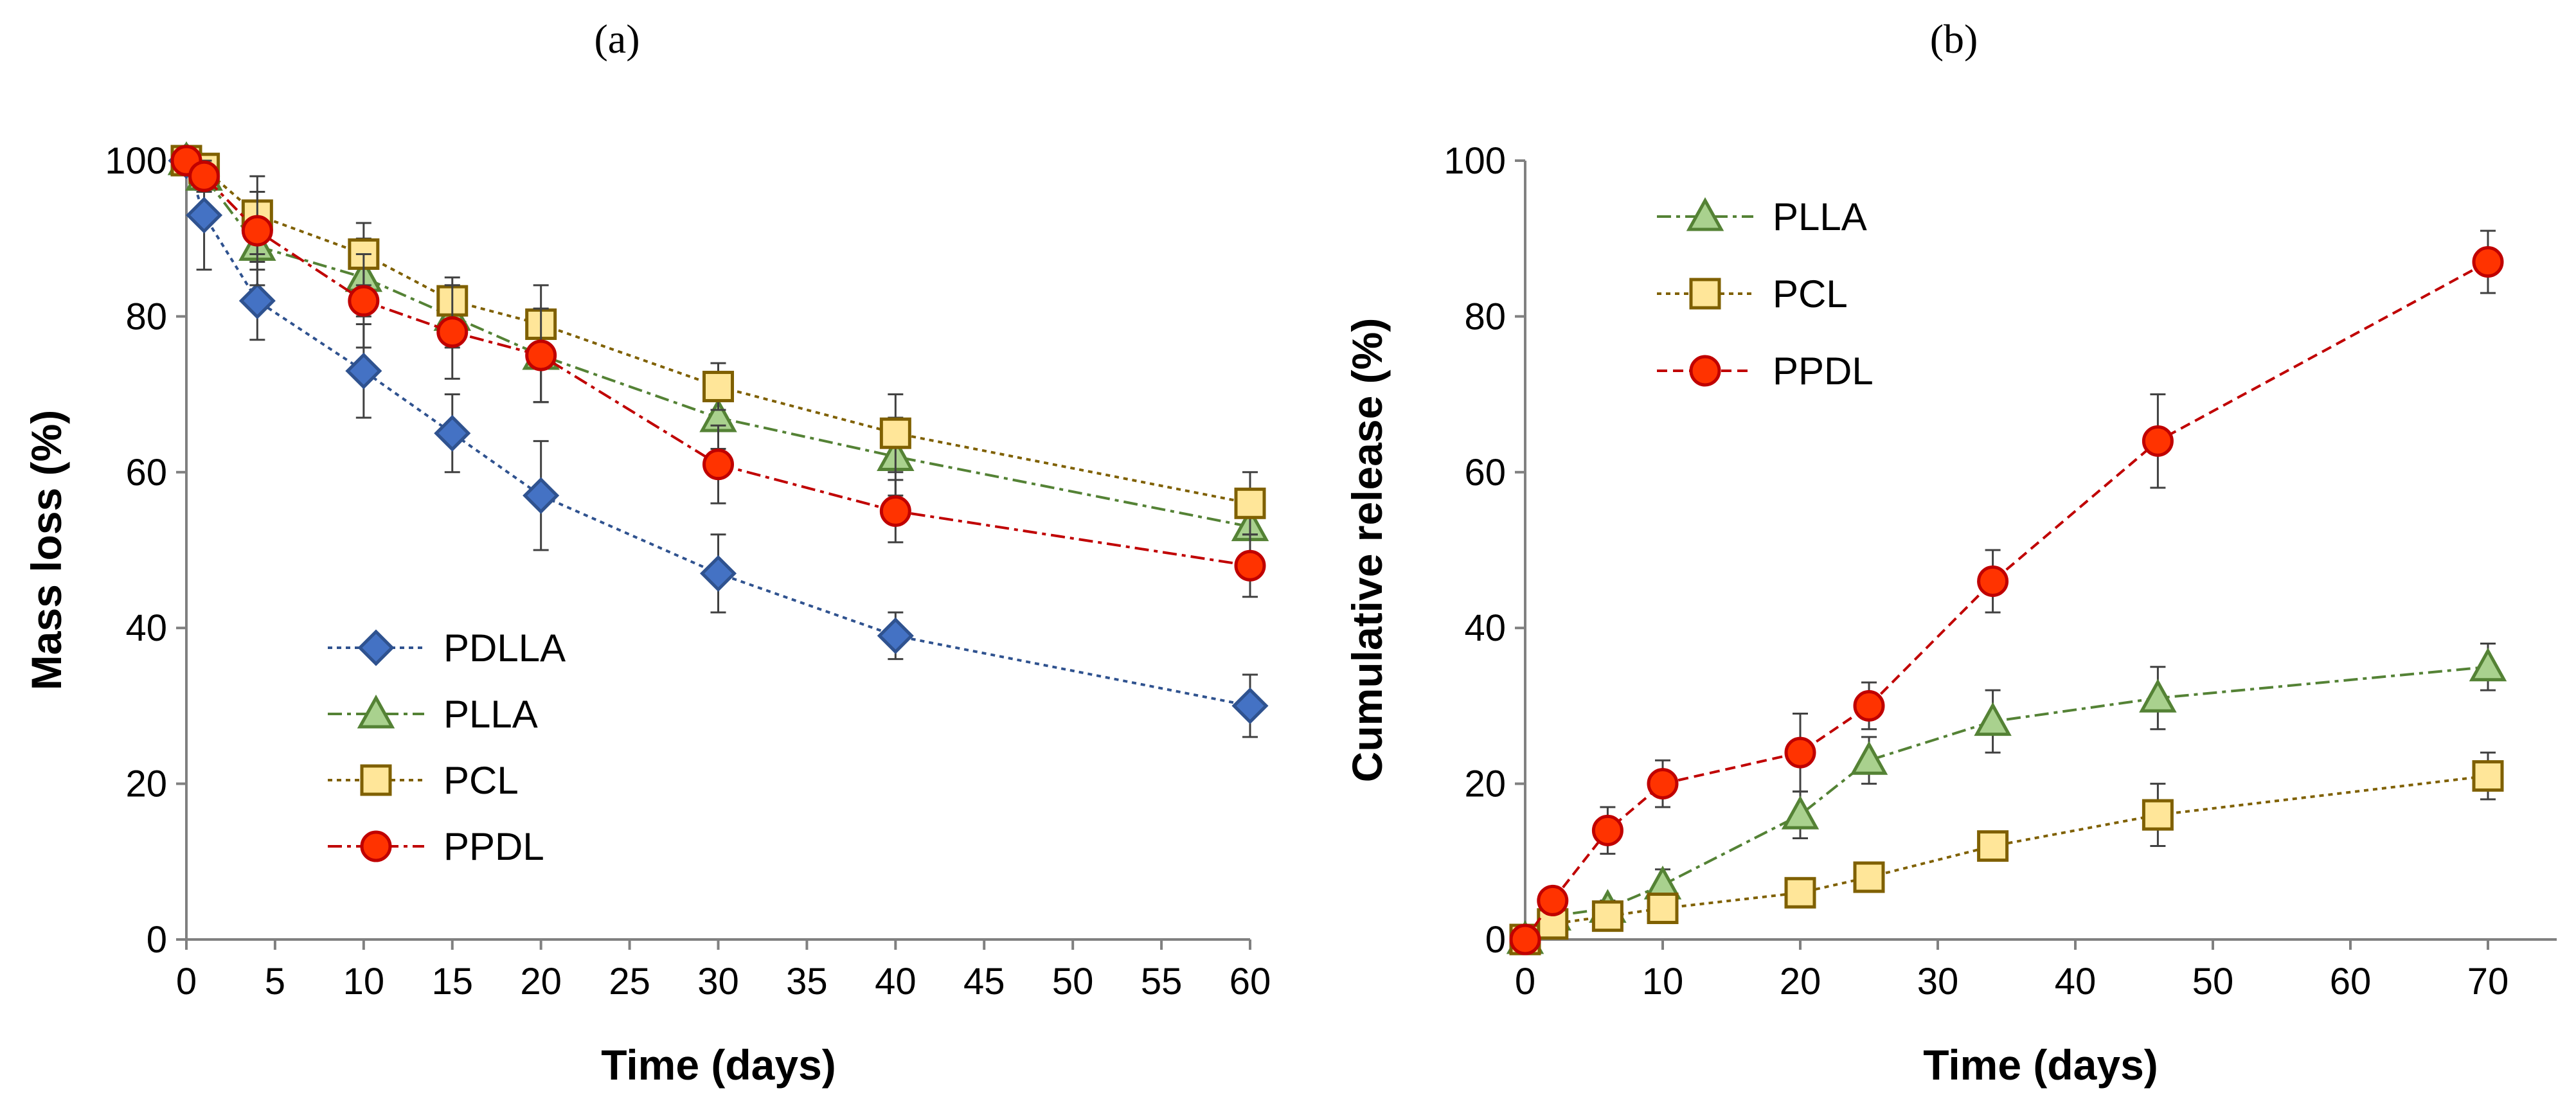  I want to click on y-axis-title: Mass loss (%), so click(46, 550).